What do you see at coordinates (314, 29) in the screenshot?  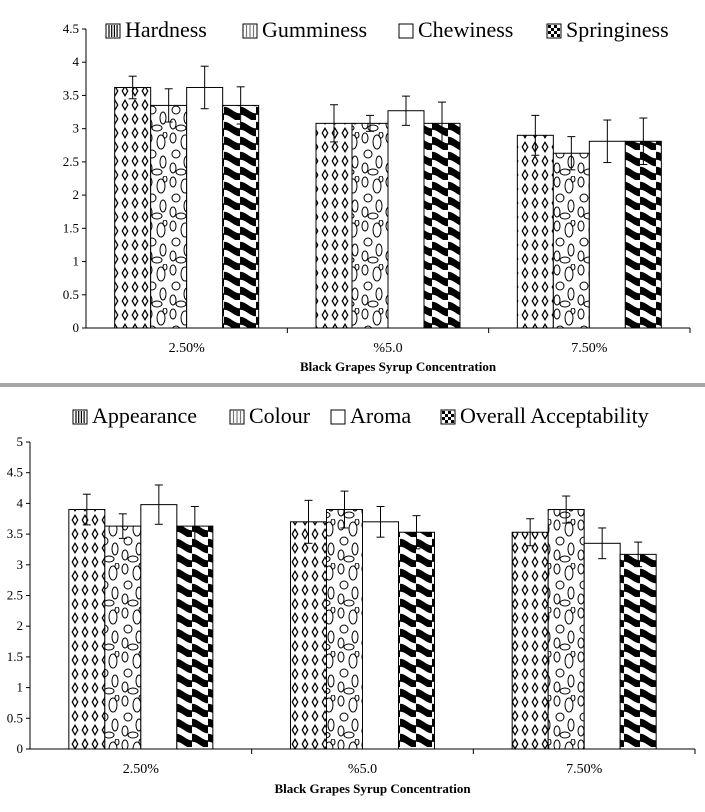 I see `legend-label-gumminess: Gumminess` at bounding box center [314, 29].